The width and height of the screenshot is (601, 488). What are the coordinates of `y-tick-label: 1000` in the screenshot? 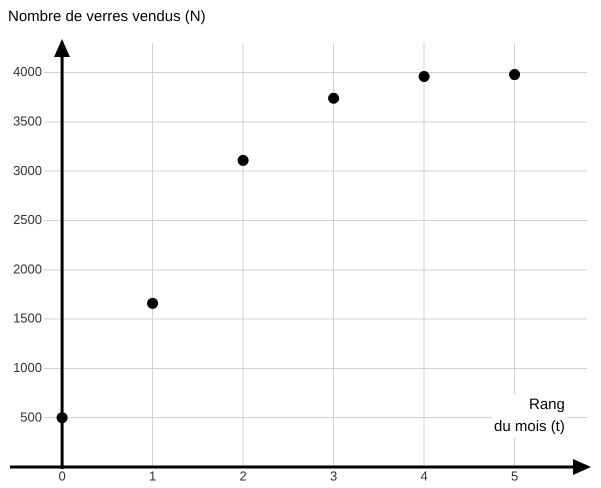 It's located at (27, 367).